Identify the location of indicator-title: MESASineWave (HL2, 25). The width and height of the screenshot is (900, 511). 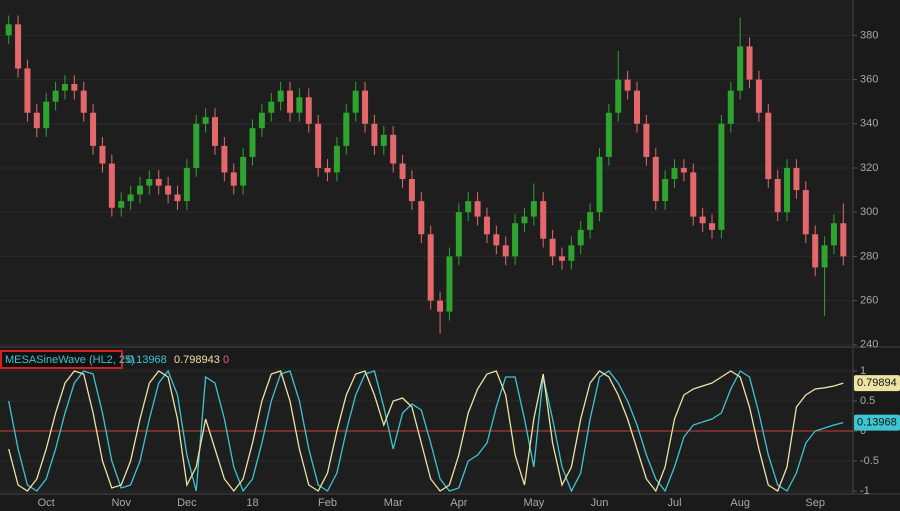
(70, 360).